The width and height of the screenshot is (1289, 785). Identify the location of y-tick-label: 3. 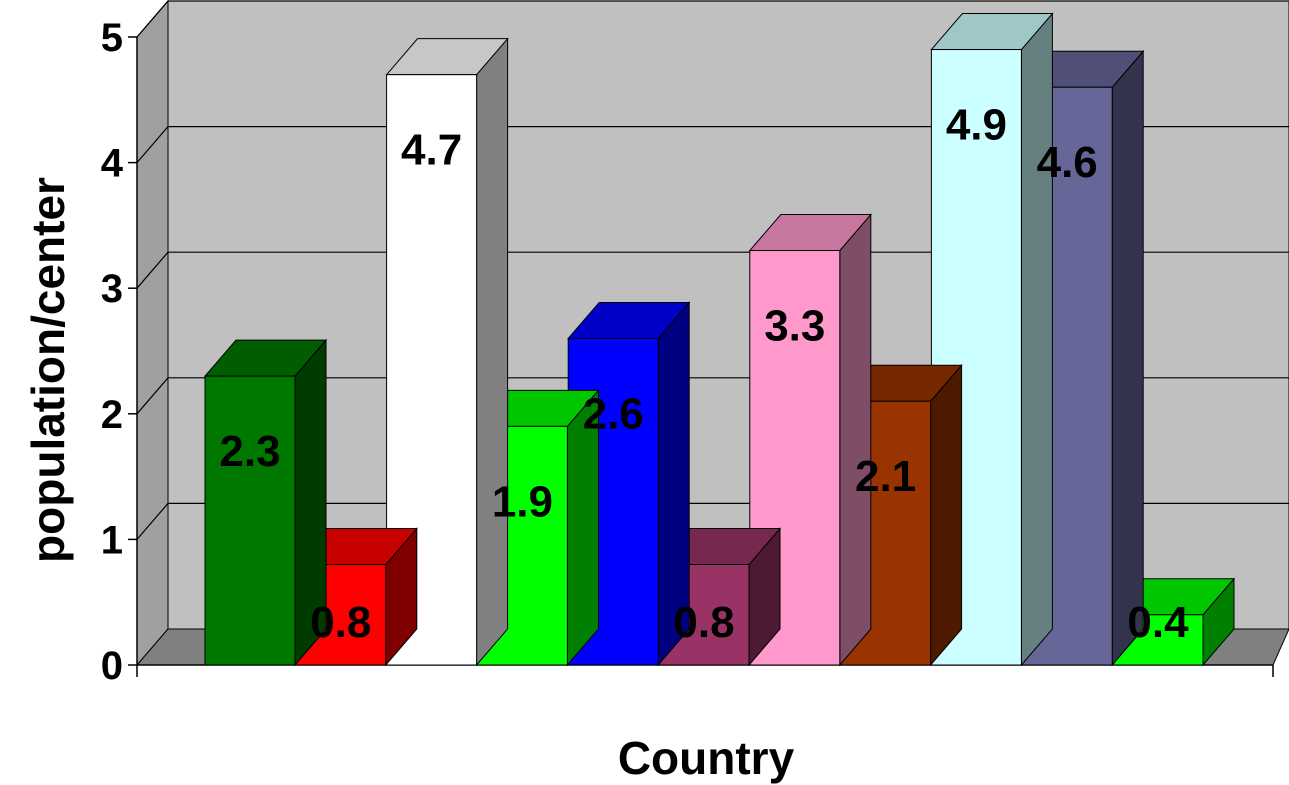
(112, 289).